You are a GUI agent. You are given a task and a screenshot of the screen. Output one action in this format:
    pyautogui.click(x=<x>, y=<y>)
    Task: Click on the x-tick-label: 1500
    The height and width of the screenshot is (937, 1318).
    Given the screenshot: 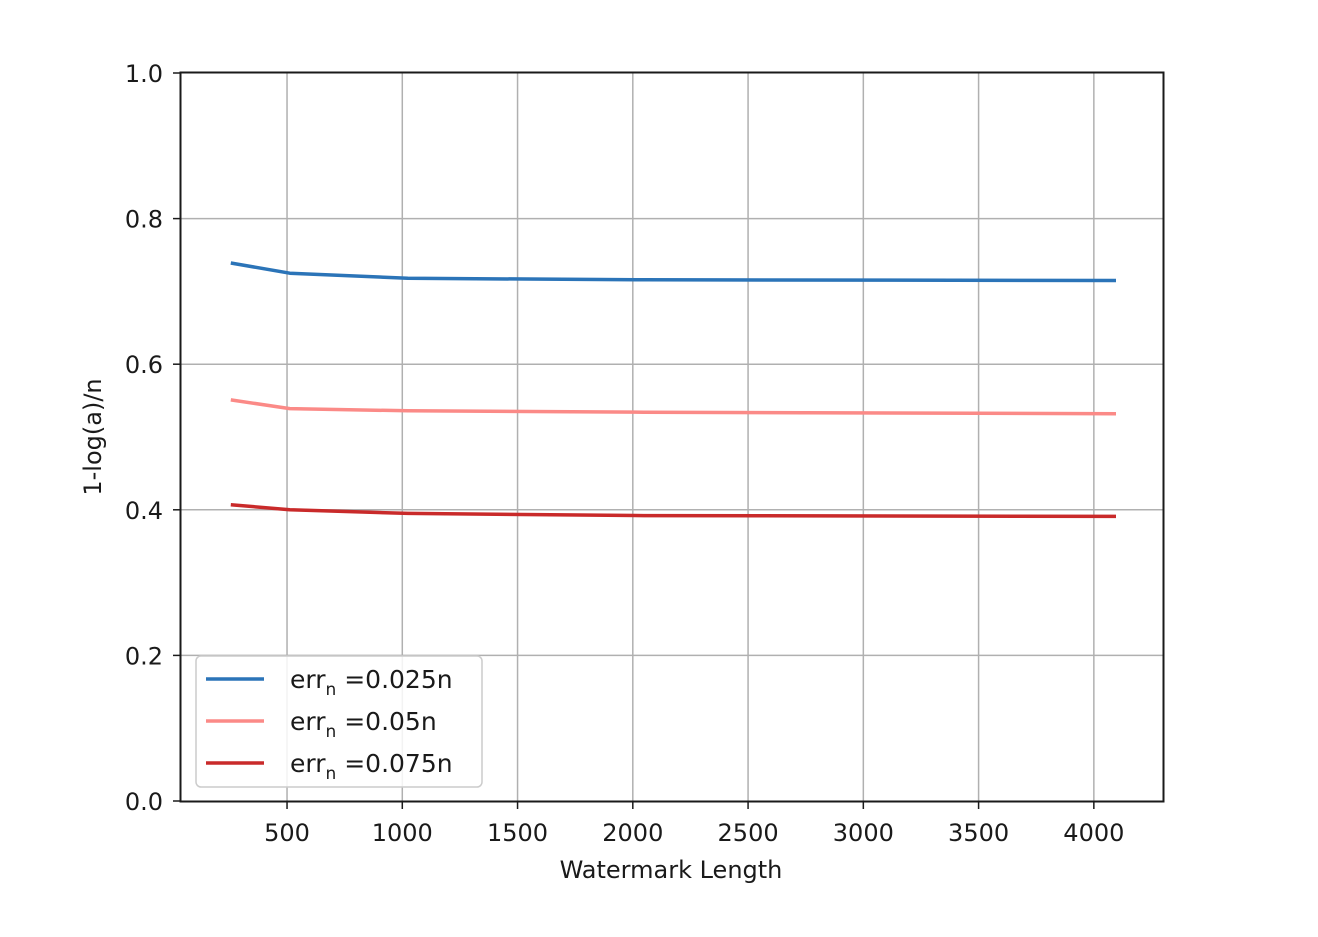 What is the action you would take?
    pyautogui.click(x=517, y=833)
    